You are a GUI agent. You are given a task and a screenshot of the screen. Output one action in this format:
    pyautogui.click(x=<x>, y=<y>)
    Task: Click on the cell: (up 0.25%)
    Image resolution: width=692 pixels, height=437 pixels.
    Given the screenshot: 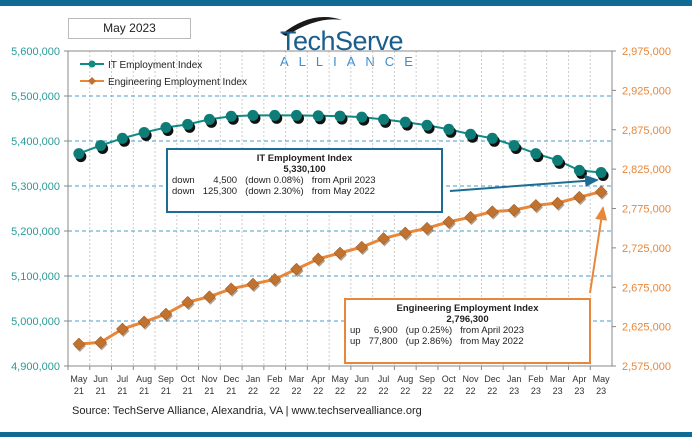 What is the action you would take?
    pyautogui.click(x=429, y=330)
    